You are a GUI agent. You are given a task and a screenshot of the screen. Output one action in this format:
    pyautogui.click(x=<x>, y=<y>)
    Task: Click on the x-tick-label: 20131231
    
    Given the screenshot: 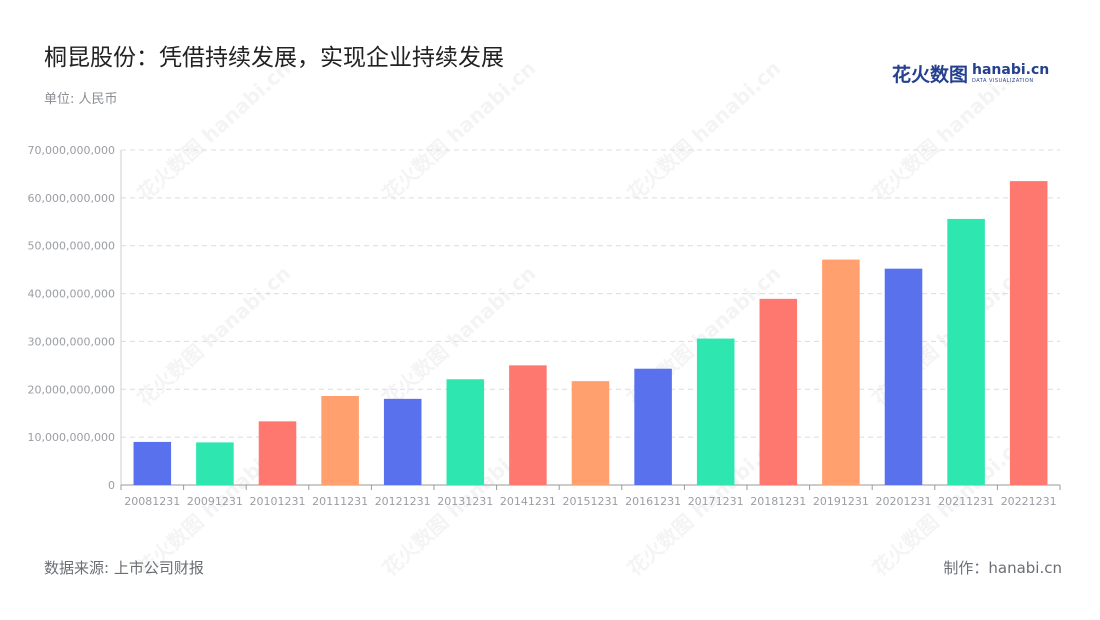 What is the action you would take?
    pyautogui.click(x=465, y=501)
    